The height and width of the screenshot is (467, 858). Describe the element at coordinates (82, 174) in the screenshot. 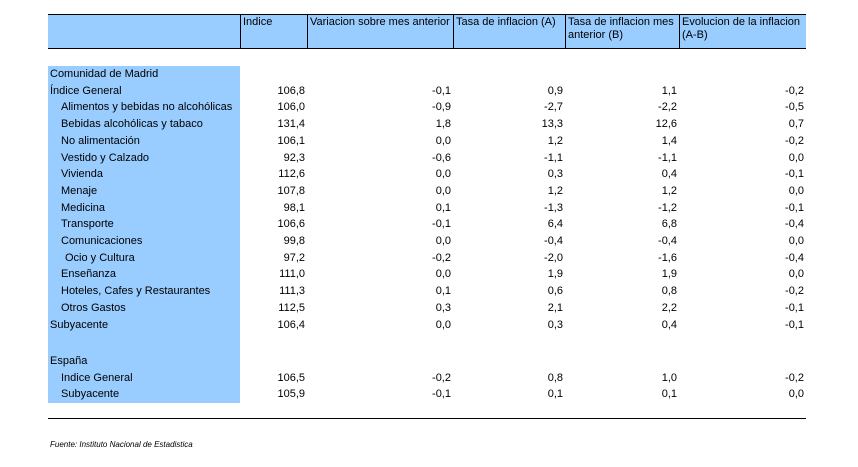

I see `row-label: Vivienda` at that location.